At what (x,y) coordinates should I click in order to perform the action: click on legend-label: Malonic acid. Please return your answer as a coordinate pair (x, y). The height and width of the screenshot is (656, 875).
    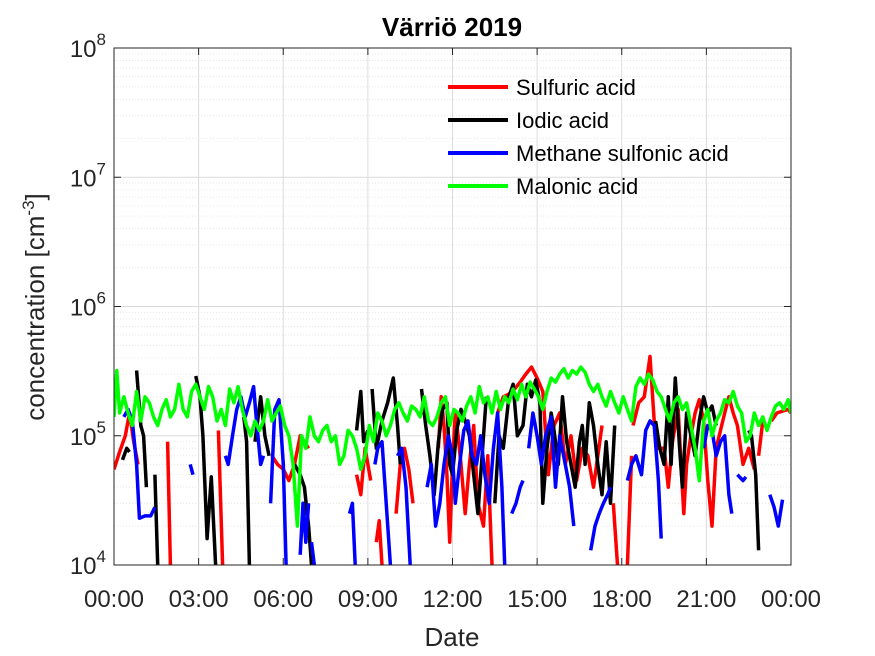
    Looking at the image, I should click on (577, 186).